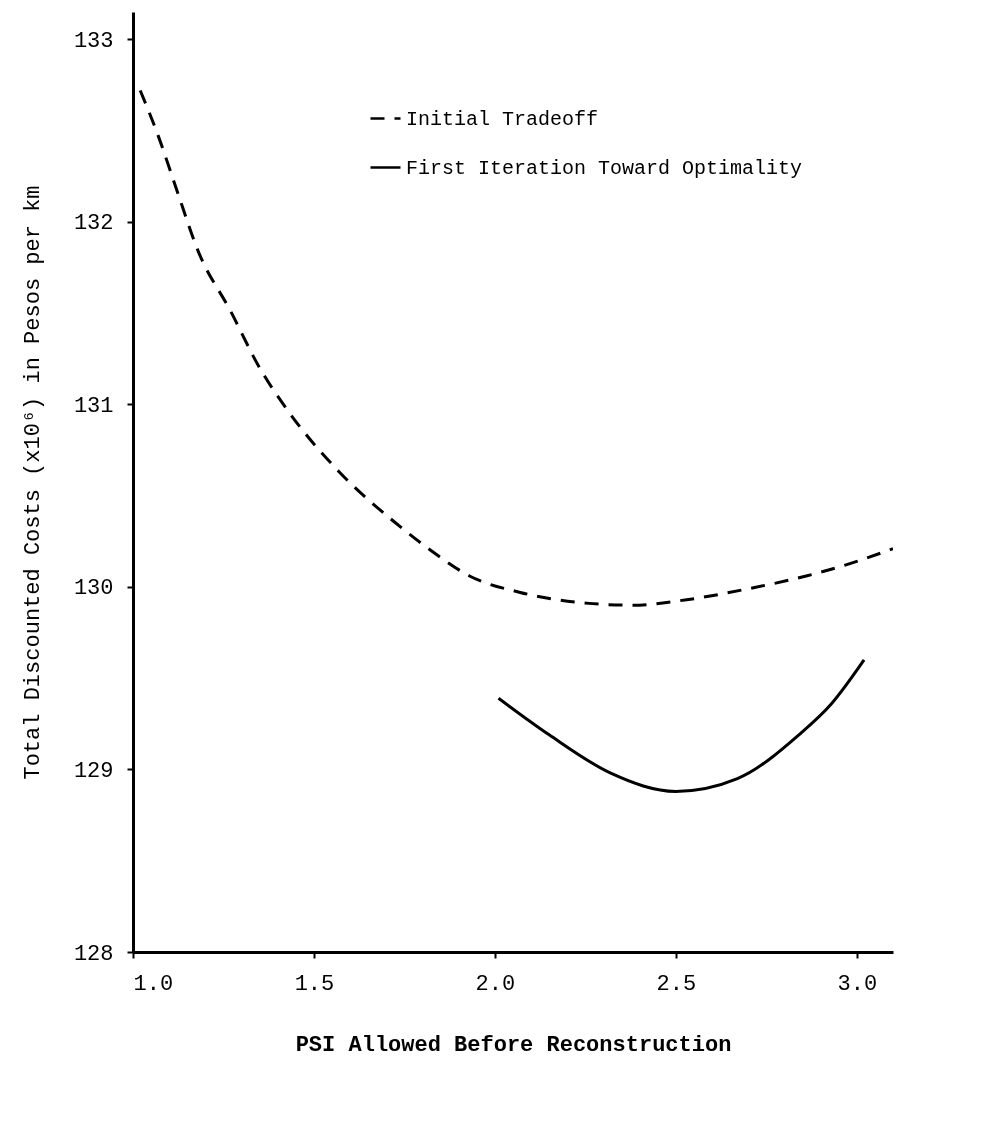  Describe the element at coordinates (93, 41) in the screenshot. I see `y-tick-label: 133` at that location.